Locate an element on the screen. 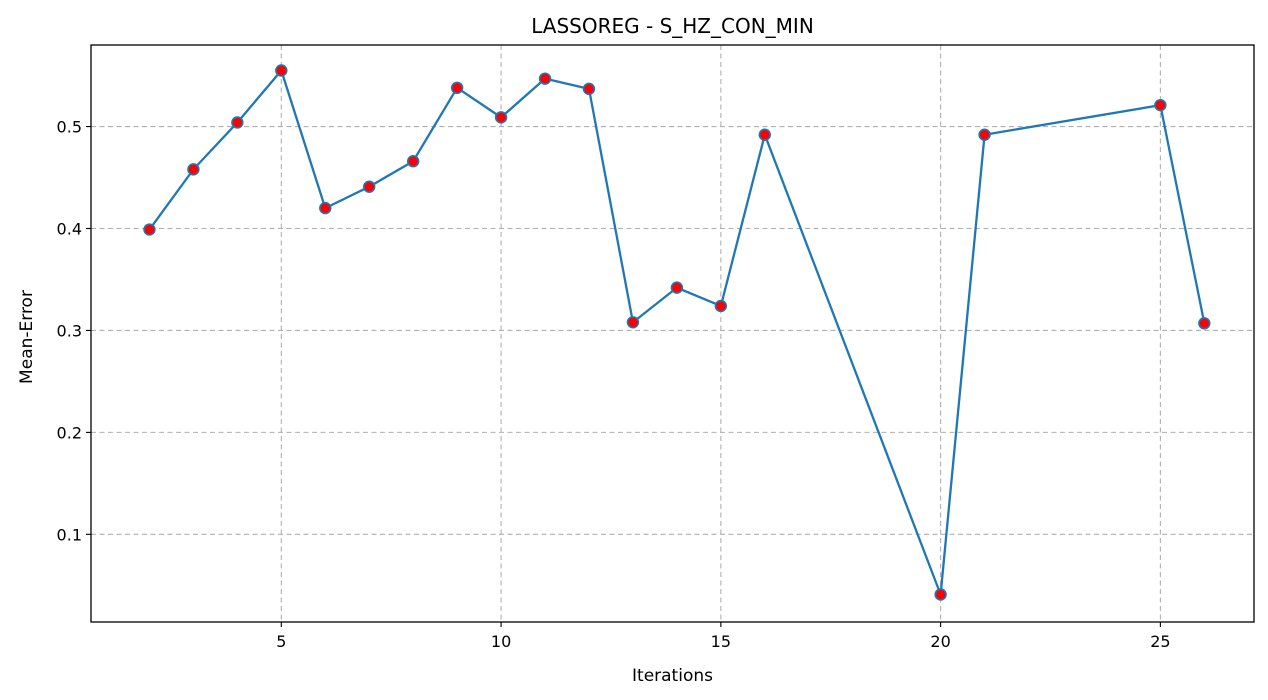 The width and height of the screenshot is (1268, 700). y-axis-label: Mean-Error is located at coordinates (27, 337).